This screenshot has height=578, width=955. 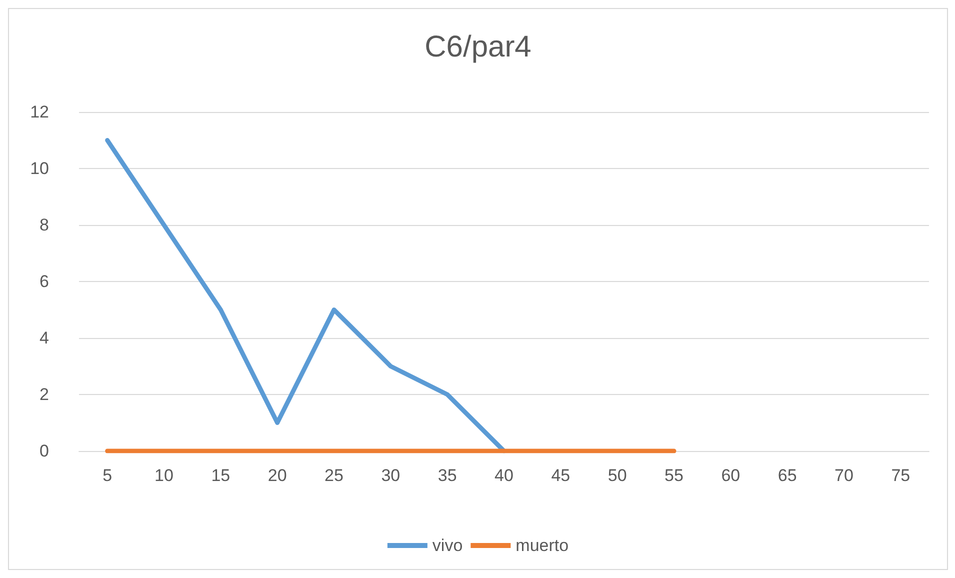 What do you see at coordinates (844, 475) in the screenshot?
I see `x-tick-label: 70` at bounding box center [844, 475].